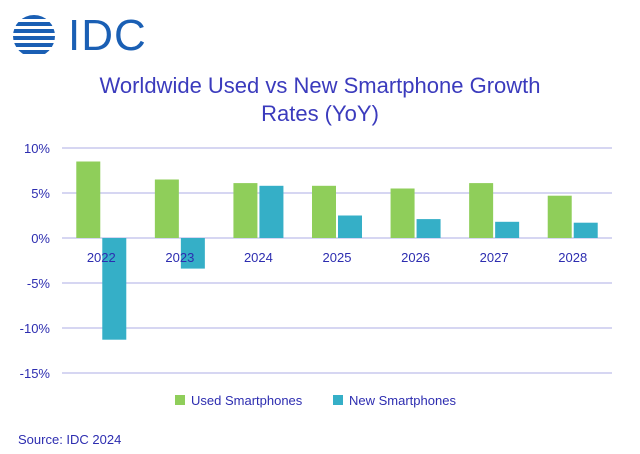 This screenshot has height=454, width=640. I want to click on y-tick-label: -10%, so click(35, 328).